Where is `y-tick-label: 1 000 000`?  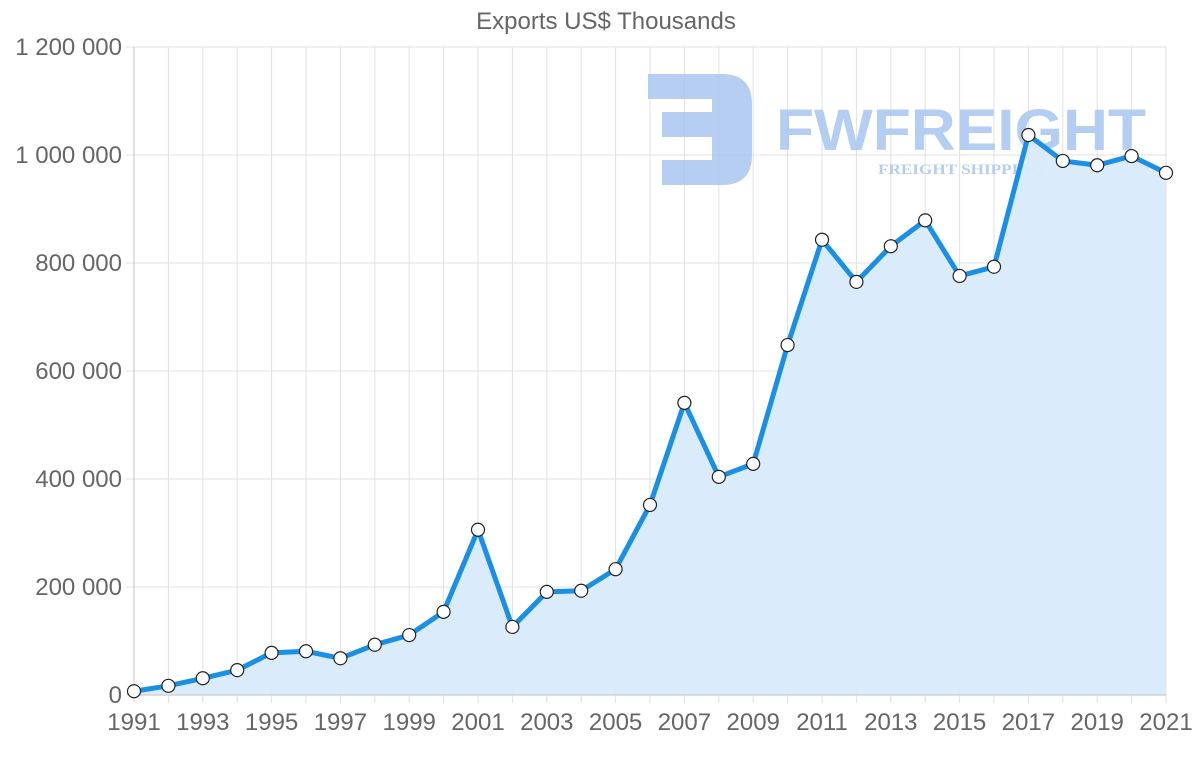 y-tick-label: 1 000 000 is located at coordinates (68, 155).